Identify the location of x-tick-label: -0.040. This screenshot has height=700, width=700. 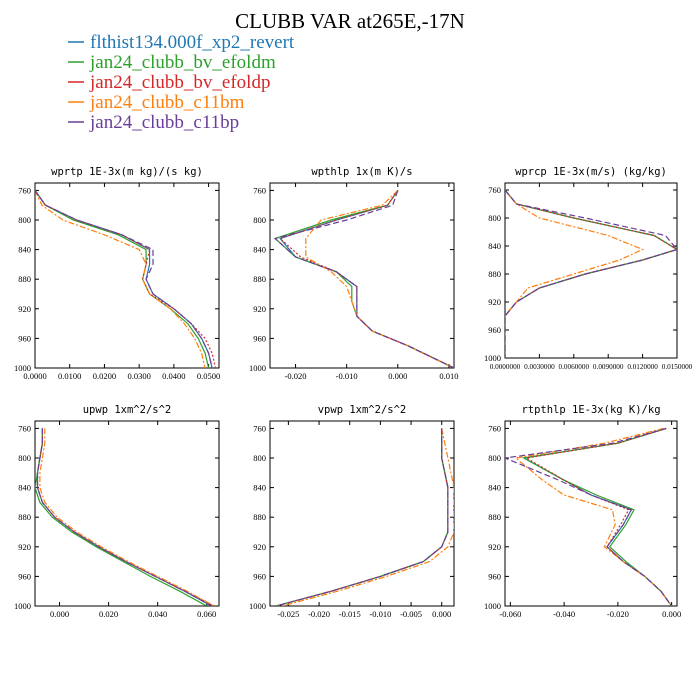
(564, 614).